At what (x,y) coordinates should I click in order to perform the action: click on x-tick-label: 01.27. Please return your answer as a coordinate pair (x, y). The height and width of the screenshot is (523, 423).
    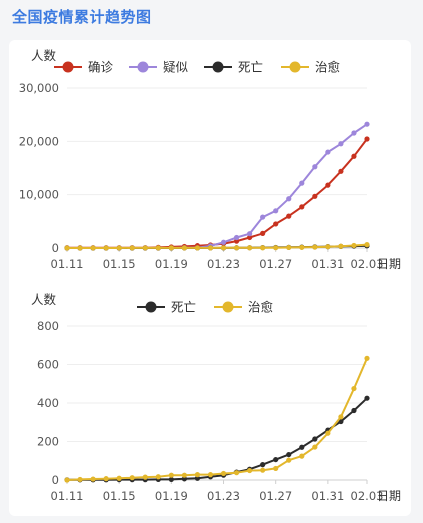
    Looking at the image, I should click on (275, 496).